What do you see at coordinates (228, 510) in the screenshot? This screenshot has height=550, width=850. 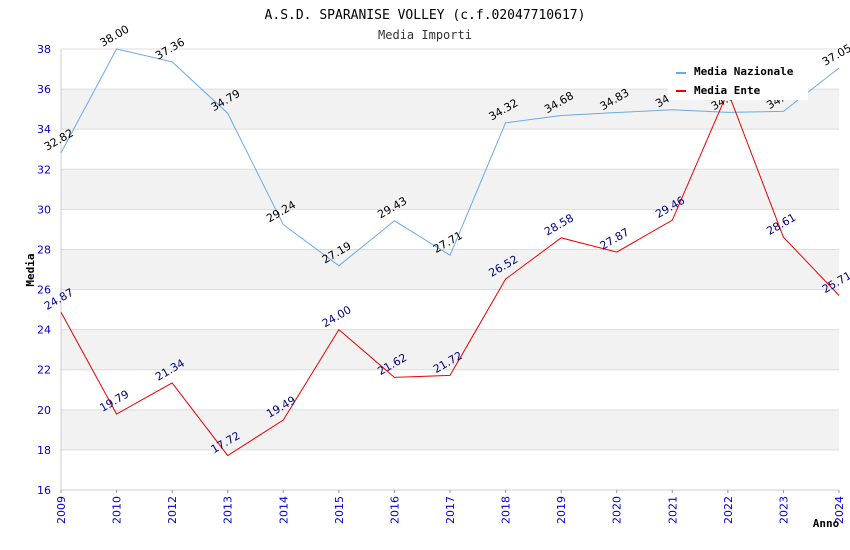 I see `x-tick-label: 2013` at bounding box center [228, 510].